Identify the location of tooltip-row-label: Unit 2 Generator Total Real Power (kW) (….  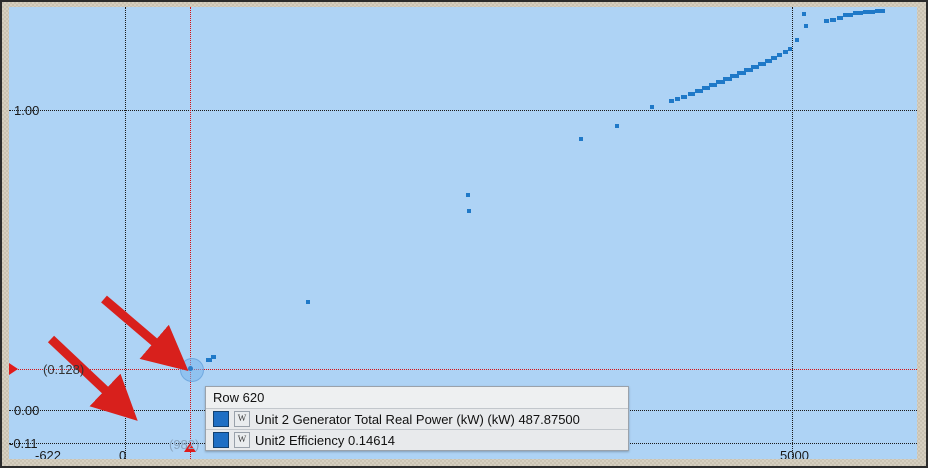
(417, 419).